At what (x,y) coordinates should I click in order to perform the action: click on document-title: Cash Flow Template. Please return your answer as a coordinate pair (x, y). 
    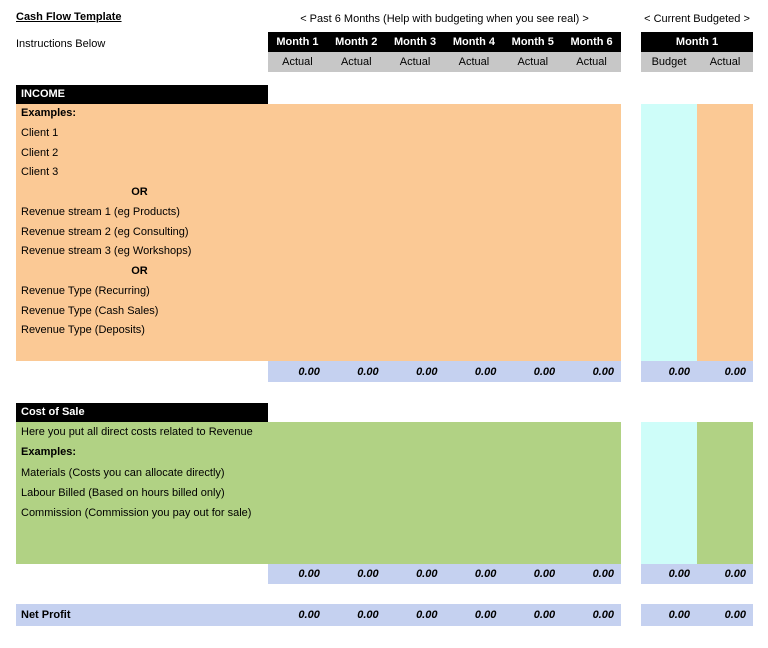
    Looking at the image, I should click on (69, 17).